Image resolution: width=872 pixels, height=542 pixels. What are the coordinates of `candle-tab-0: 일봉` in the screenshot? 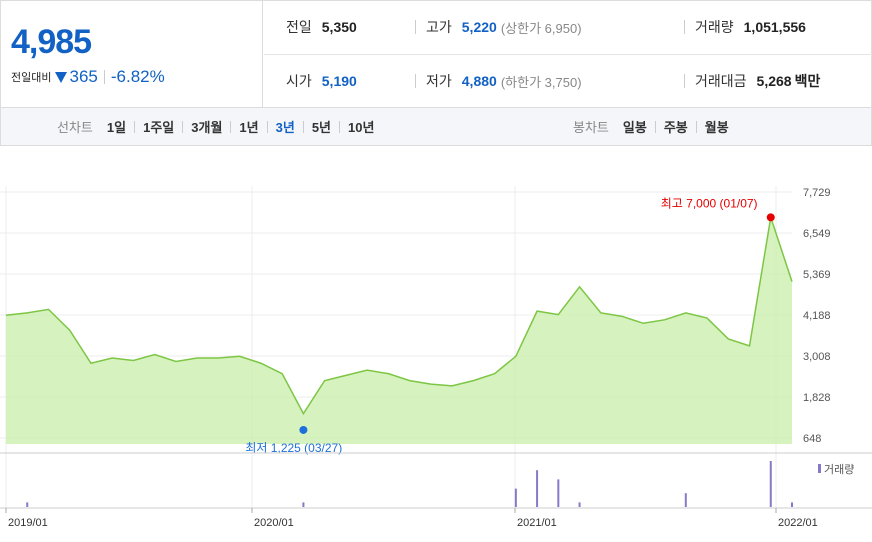 It's located at (634, 127).